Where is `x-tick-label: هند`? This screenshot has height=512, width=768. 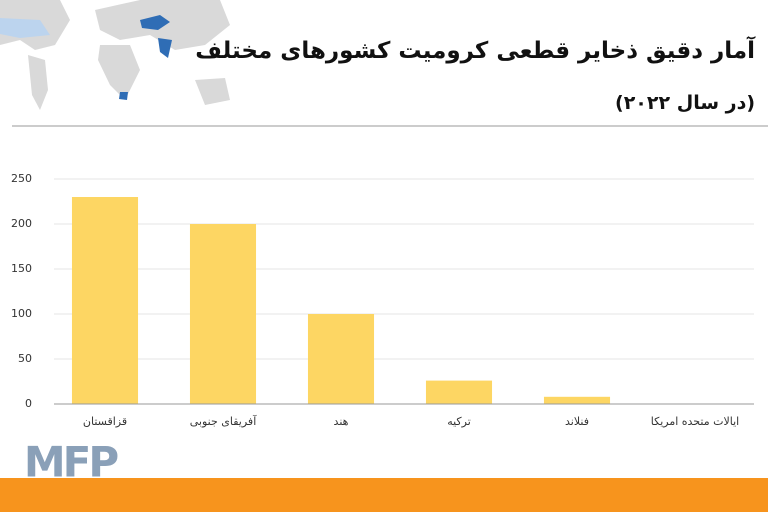
x-tick-label: هند is located at coordinates (341, 421).